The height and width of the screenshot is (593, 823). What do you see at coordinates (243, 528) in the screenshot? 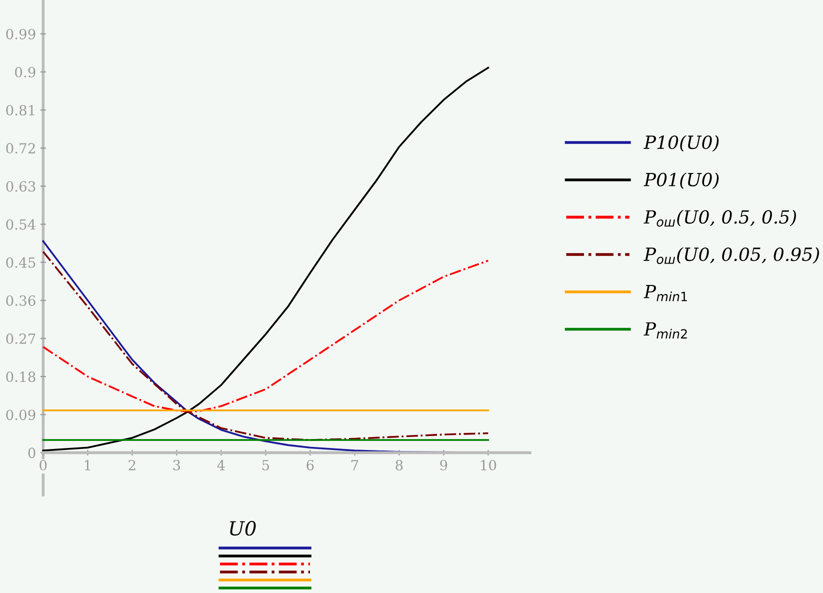
I see `x-axis-title: U0` at bounding box center [243, 528].